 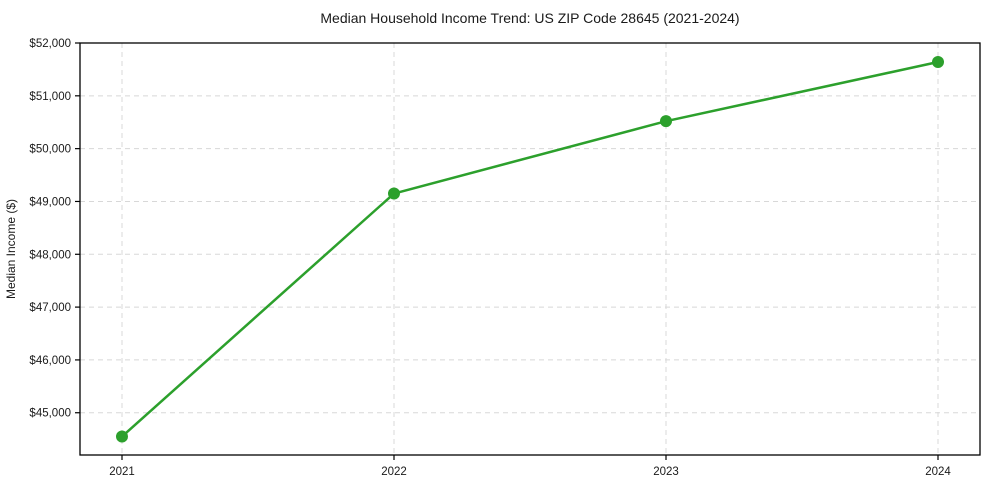 I want to click on y-tick-label: $47,000, so click(x=50, y=308).